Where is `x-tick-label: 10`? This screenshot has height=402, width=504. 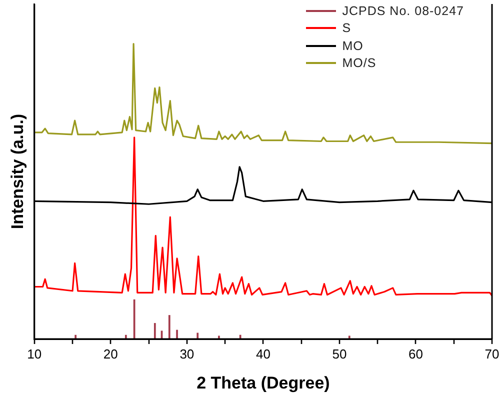 x-tick-label: 10 is located at coordinates (34, 354).